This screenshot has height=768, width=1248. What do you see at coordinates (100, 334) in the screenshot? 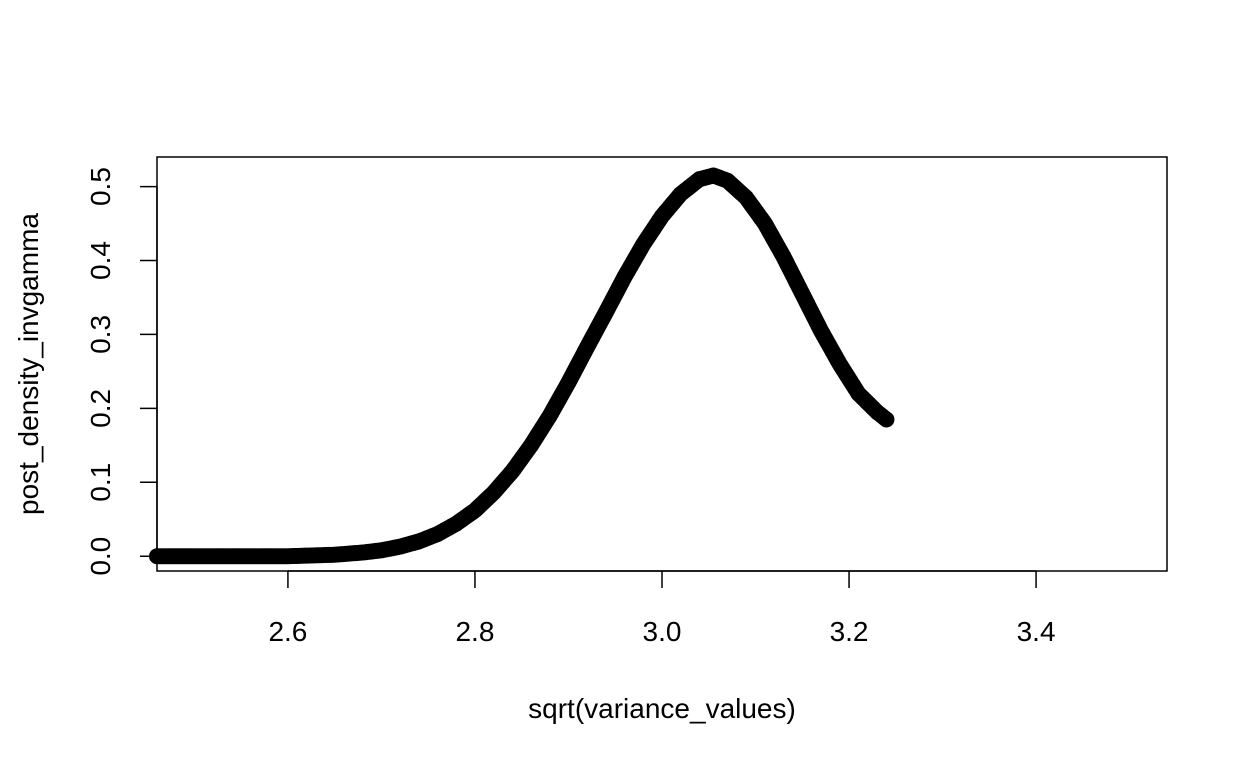
I see `y-tick-label: 0.3` at bounding box center [100, 334].